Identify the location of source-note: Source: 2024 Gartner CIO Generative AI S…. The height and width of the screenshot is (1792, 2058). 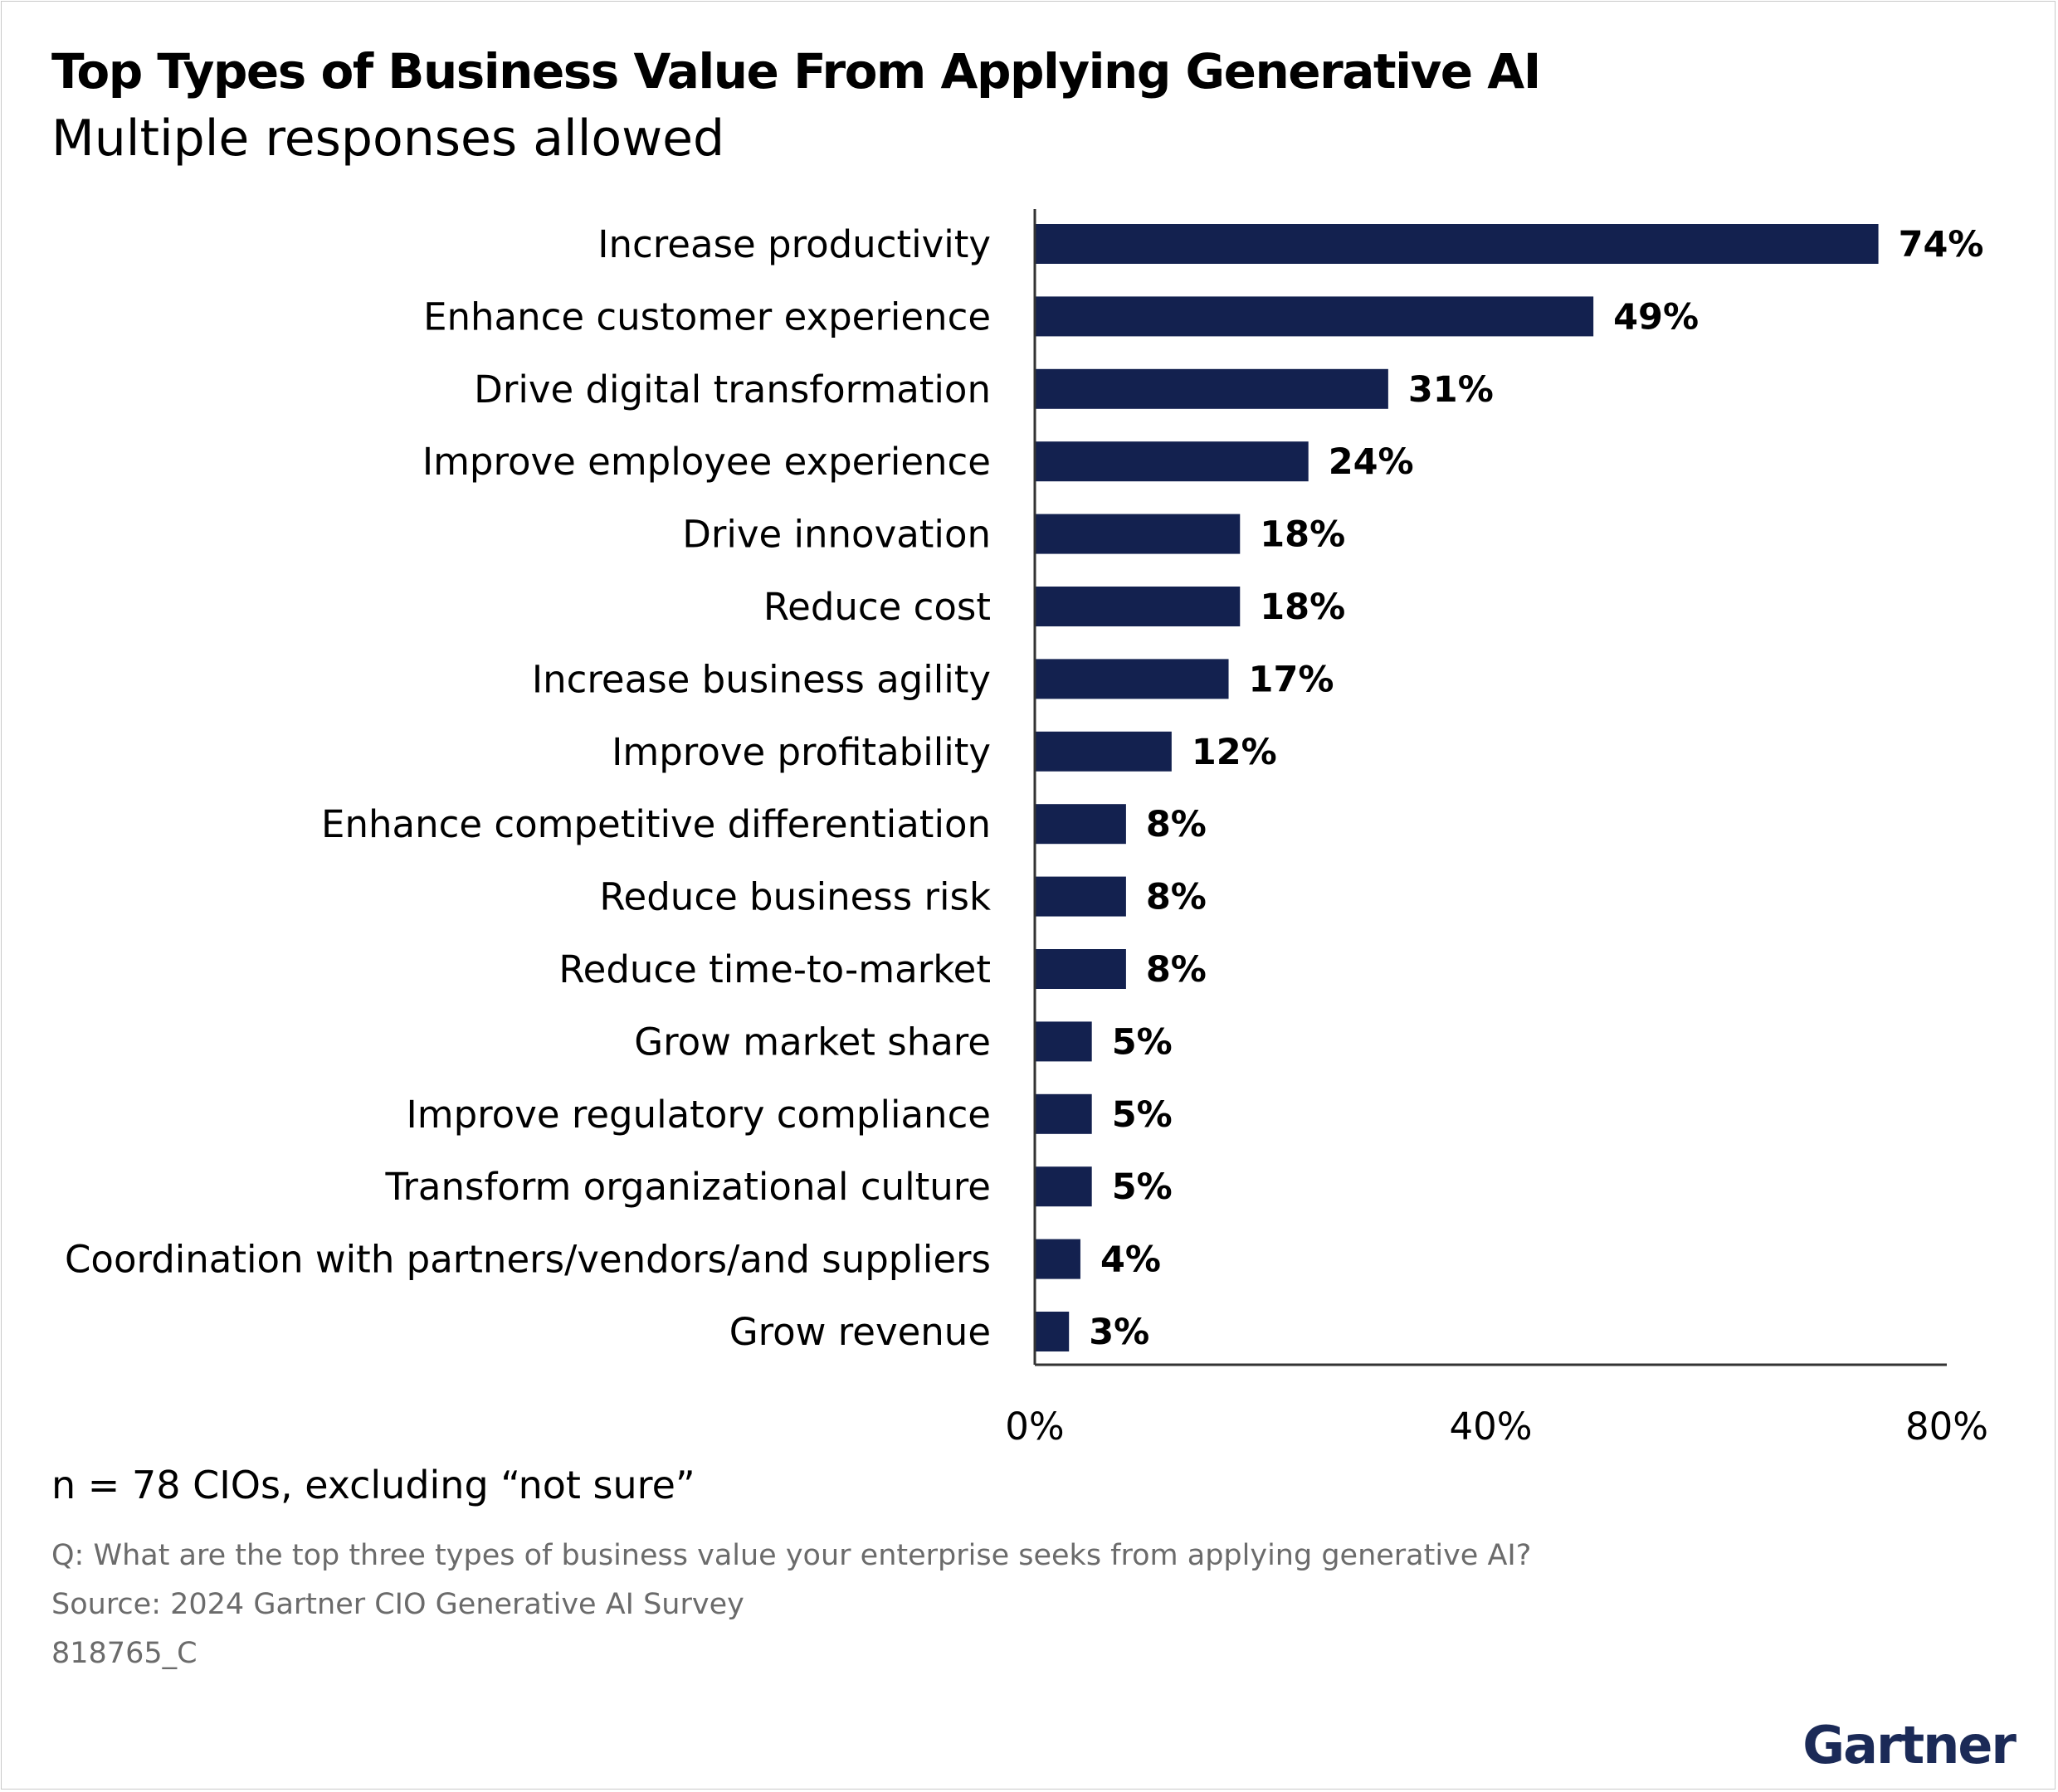
(397, 1604).